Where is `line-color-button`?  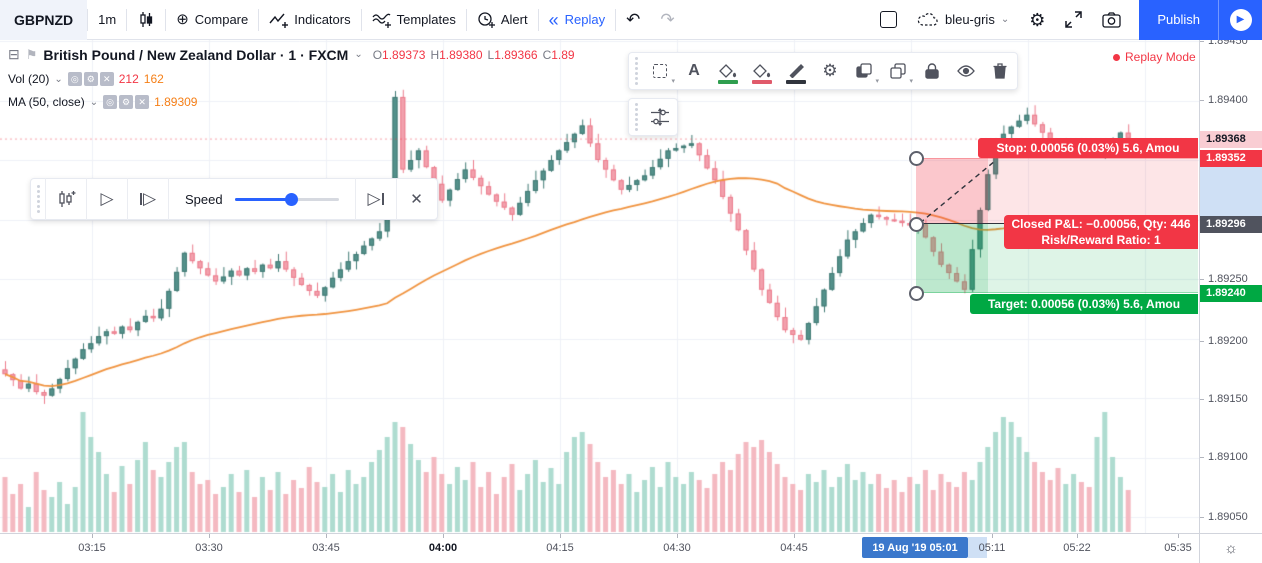
line-color-button is located at coordinates (796, 71).